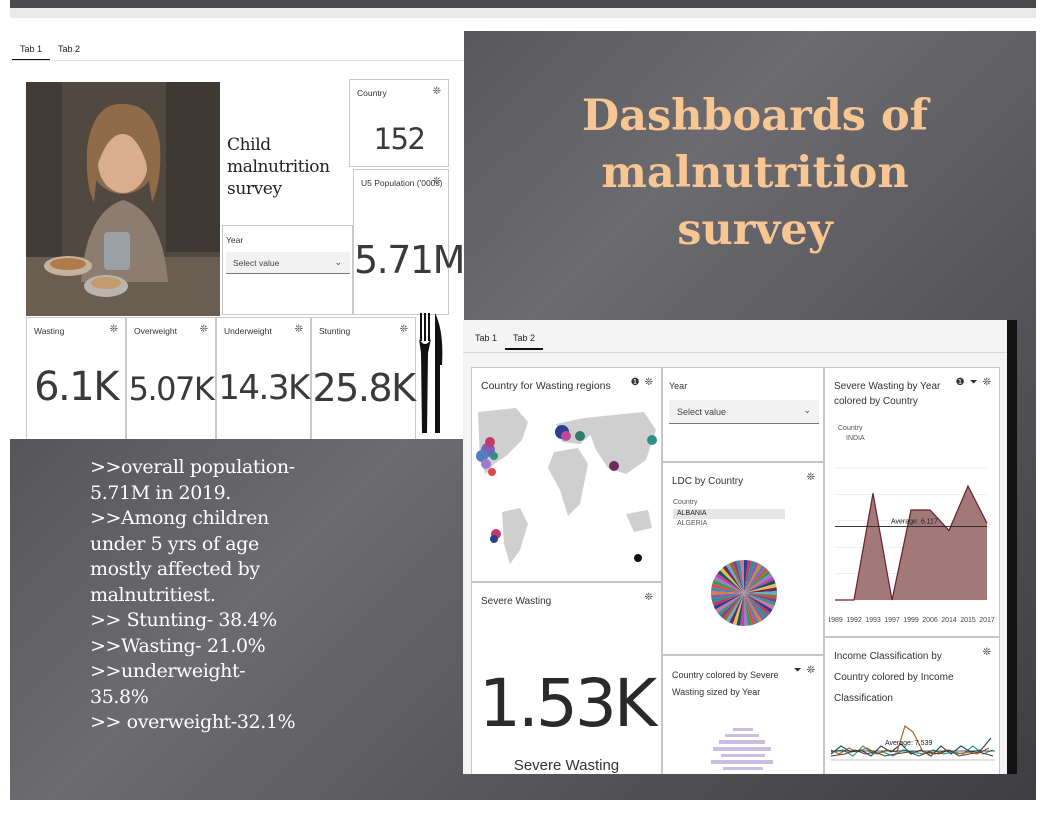  Describe the element at coordinates (692, 523) in the screenshot. I see `legend-item-algeria: ALGERIA` at that location.